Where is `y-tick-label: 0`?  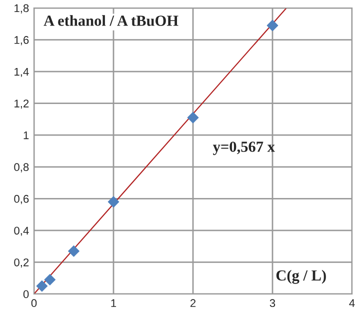 y-tick-label: 0 is located at coordinates (26, 294).